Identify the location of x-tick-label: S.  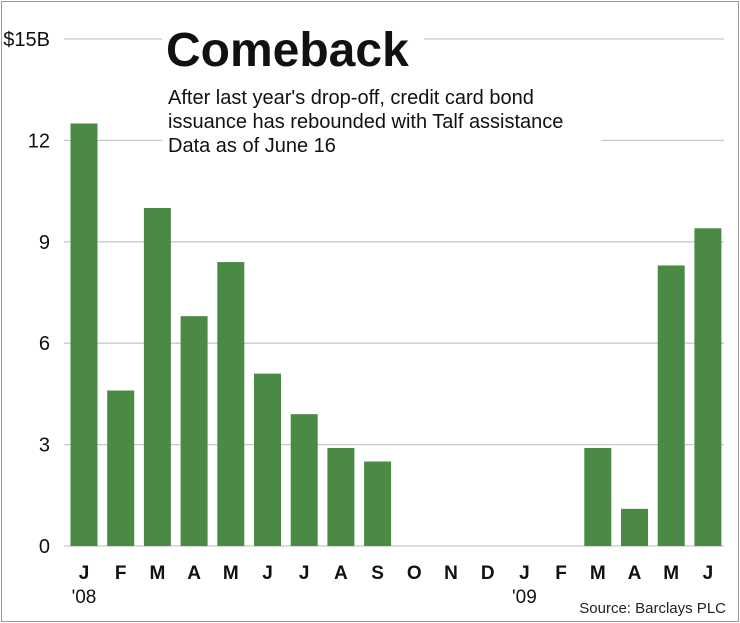
(377, 573).